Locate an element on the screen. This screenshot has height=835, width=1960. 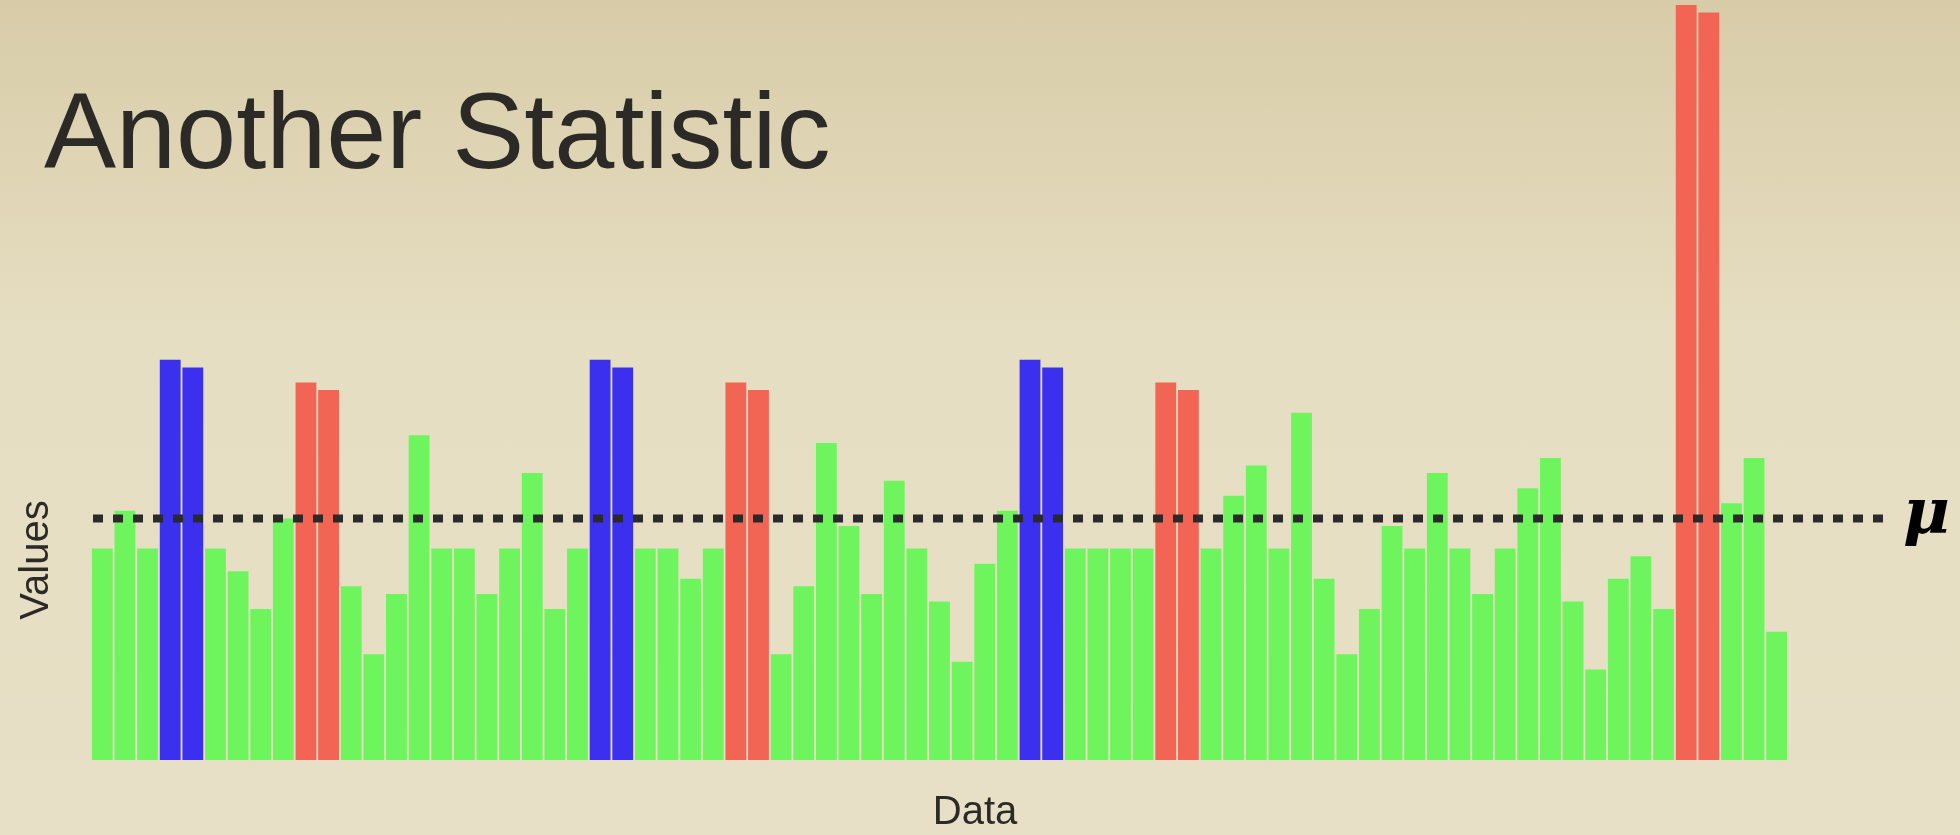
x-axis-title: Data is located at coordinates (975, 810).